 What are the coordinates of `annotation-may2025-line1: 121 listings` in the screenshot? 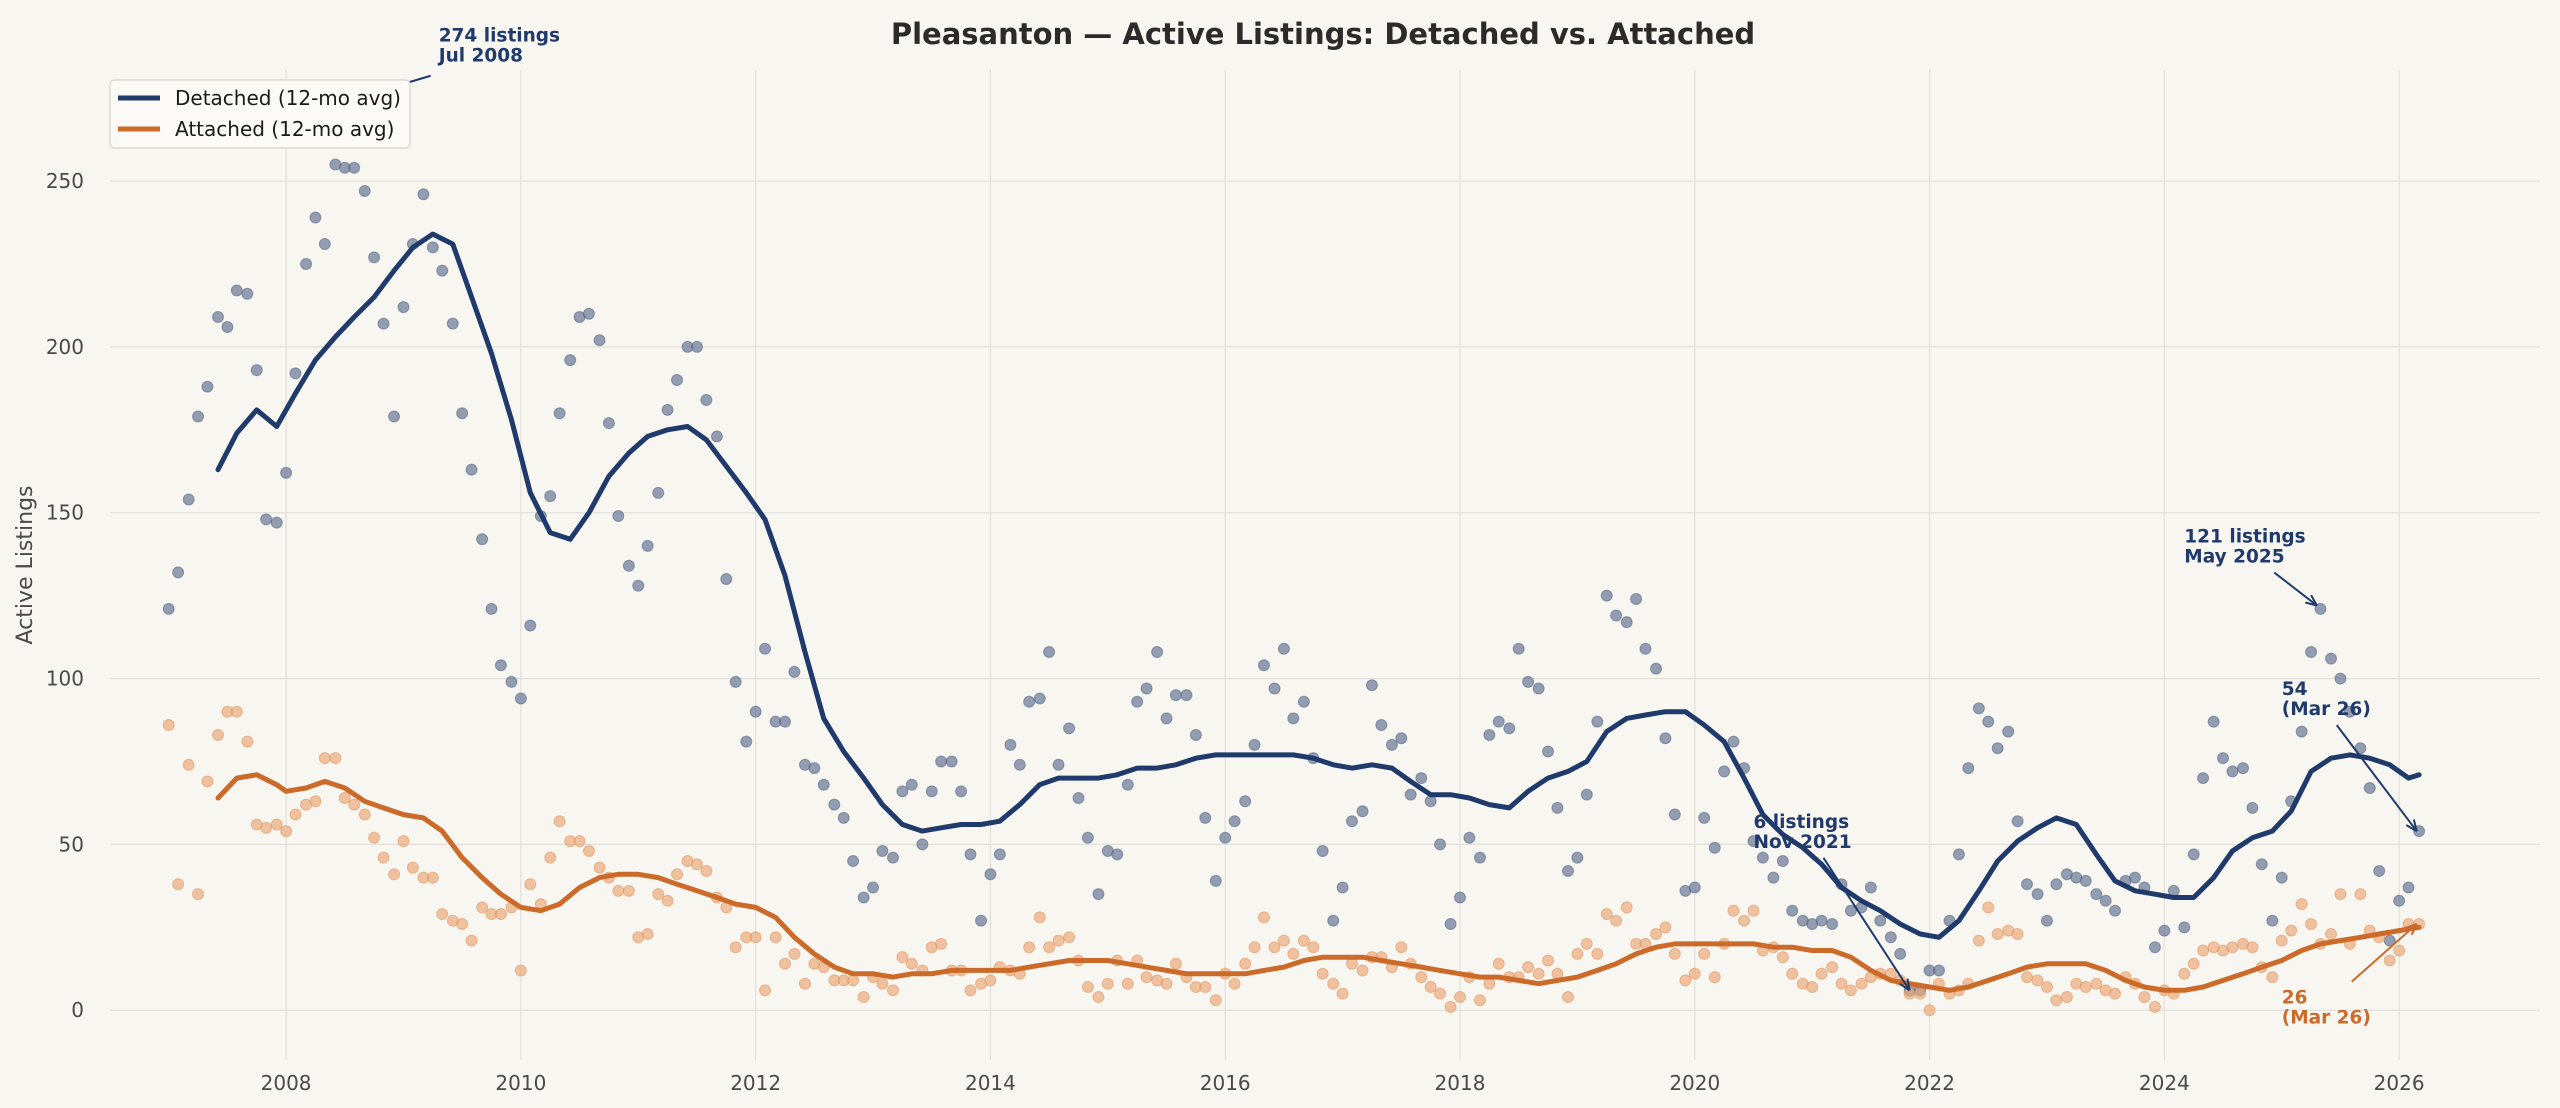 It's located at (2244, 537).